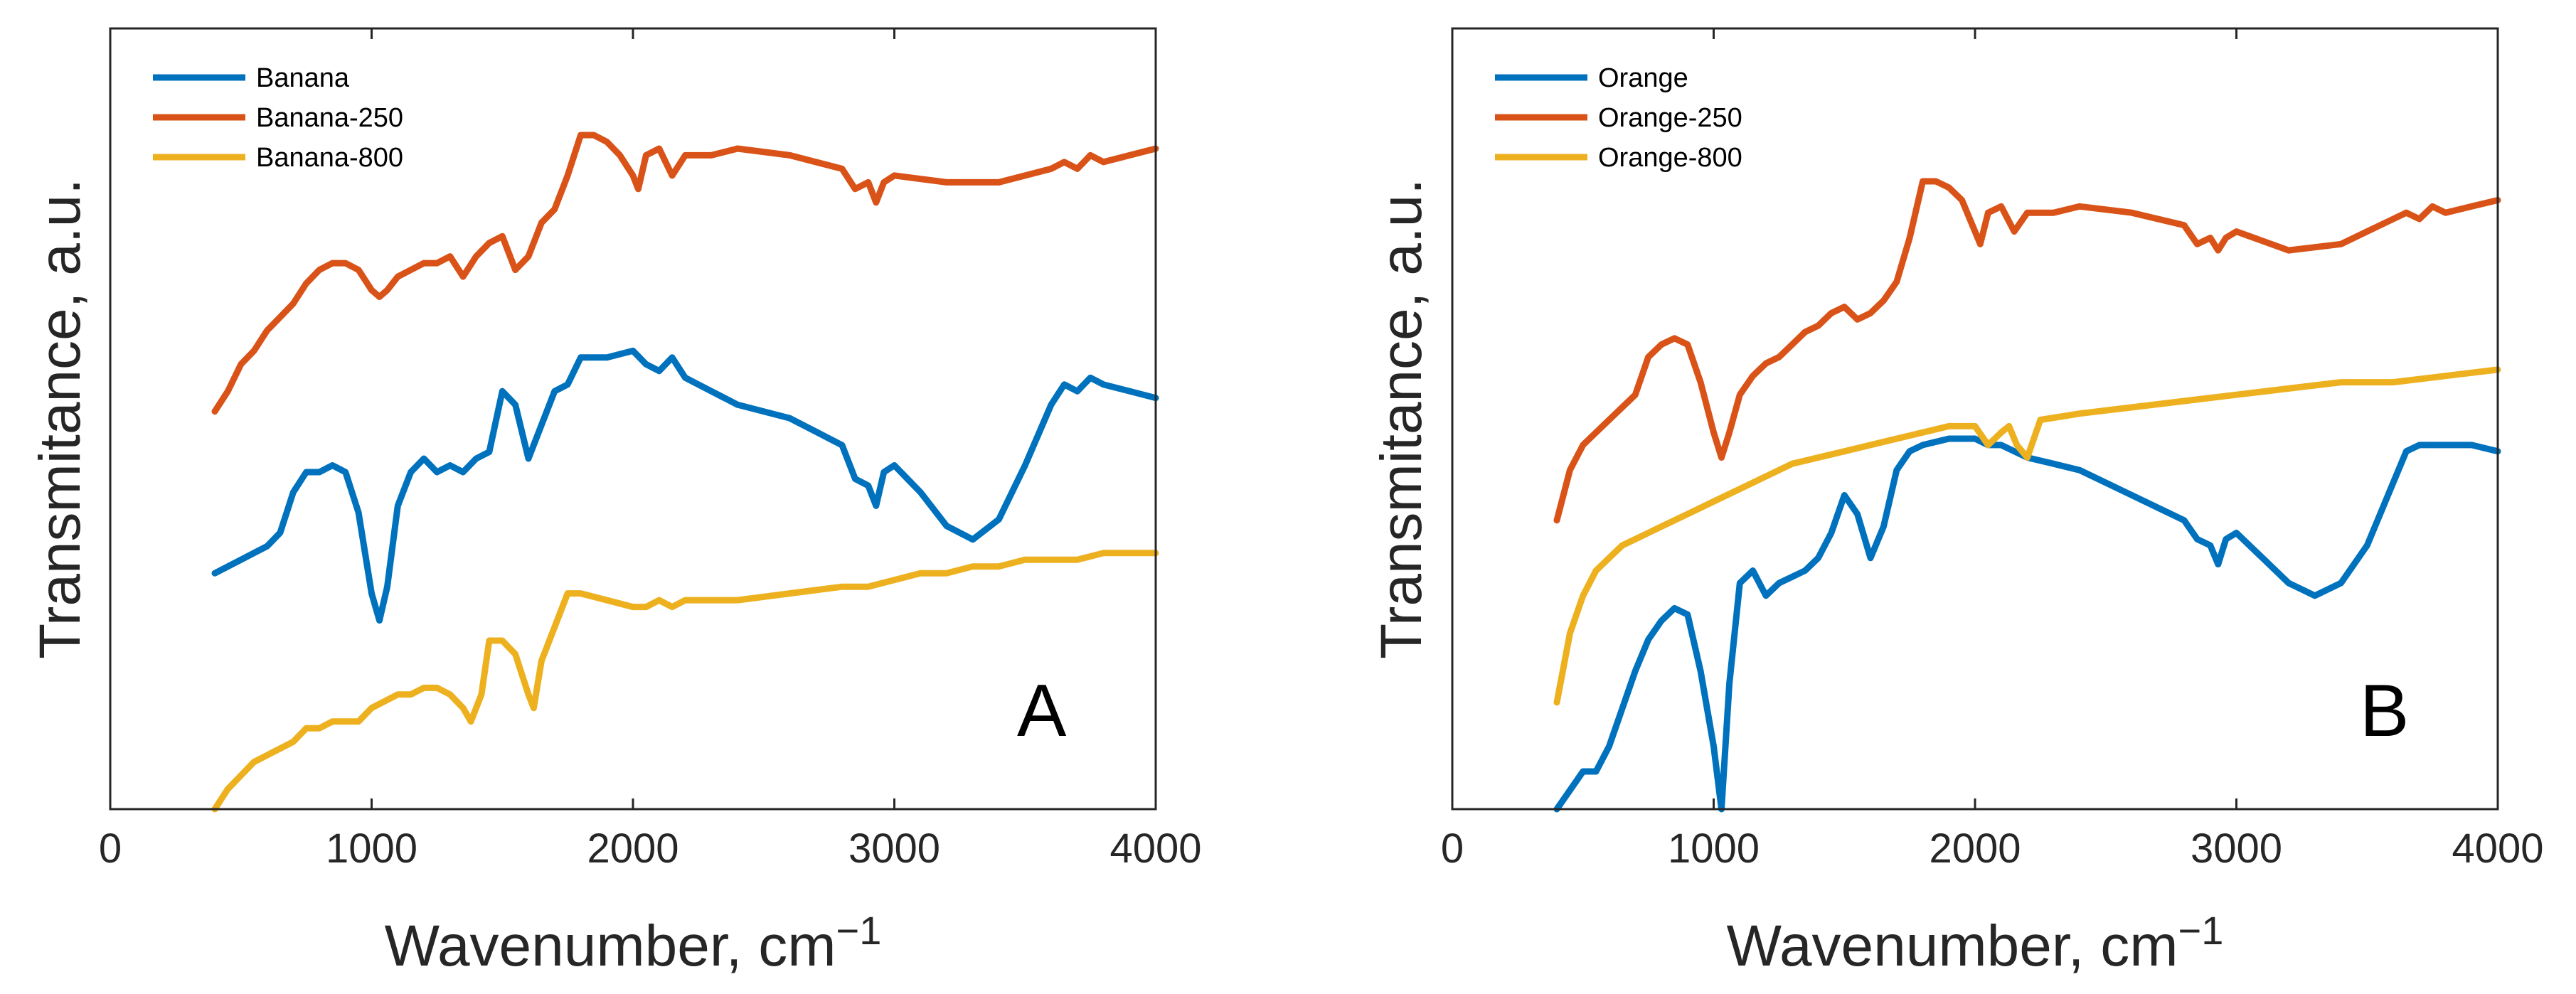  What do you see at coordinates (371, 848) in the screenshot?
I see `x-tick-label-a-1000: 1000` at bounding box center [371, 848].